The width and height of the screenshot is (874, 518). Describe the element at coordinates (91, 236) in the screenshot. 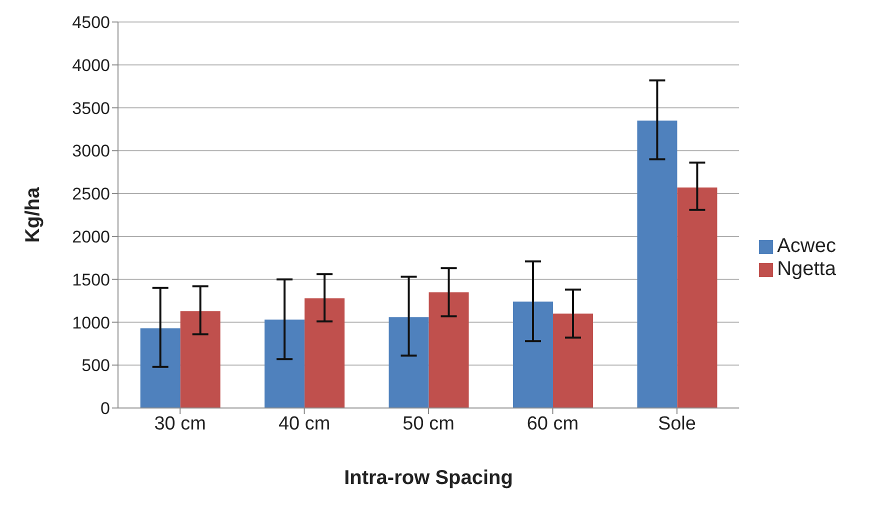

I see `y-tick-label: 2000` at that location.